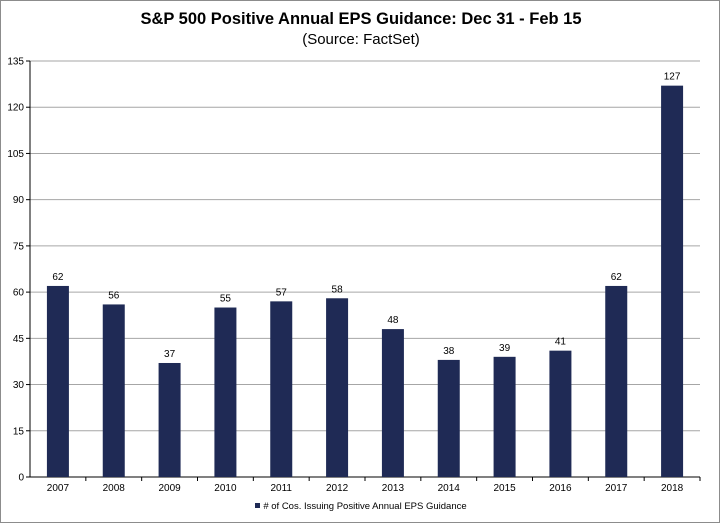  Describe the element at coordinates (616, 488) in the screenshot. I see `x-tick-label: 2017` at that location.